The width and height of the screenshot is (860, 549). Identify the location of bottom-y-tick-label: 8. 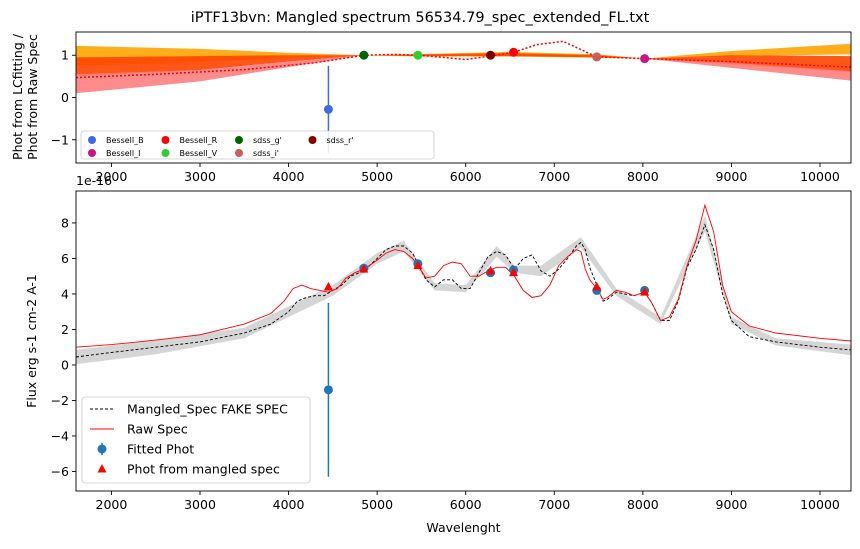
(65, 222).